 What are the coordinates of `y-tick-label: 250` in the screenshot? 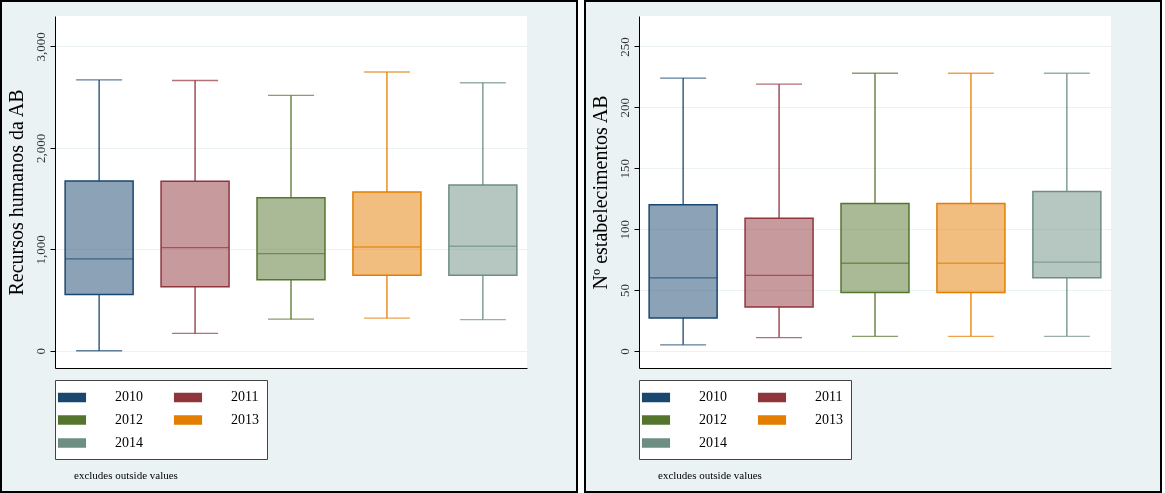 It's located at (624, 47).